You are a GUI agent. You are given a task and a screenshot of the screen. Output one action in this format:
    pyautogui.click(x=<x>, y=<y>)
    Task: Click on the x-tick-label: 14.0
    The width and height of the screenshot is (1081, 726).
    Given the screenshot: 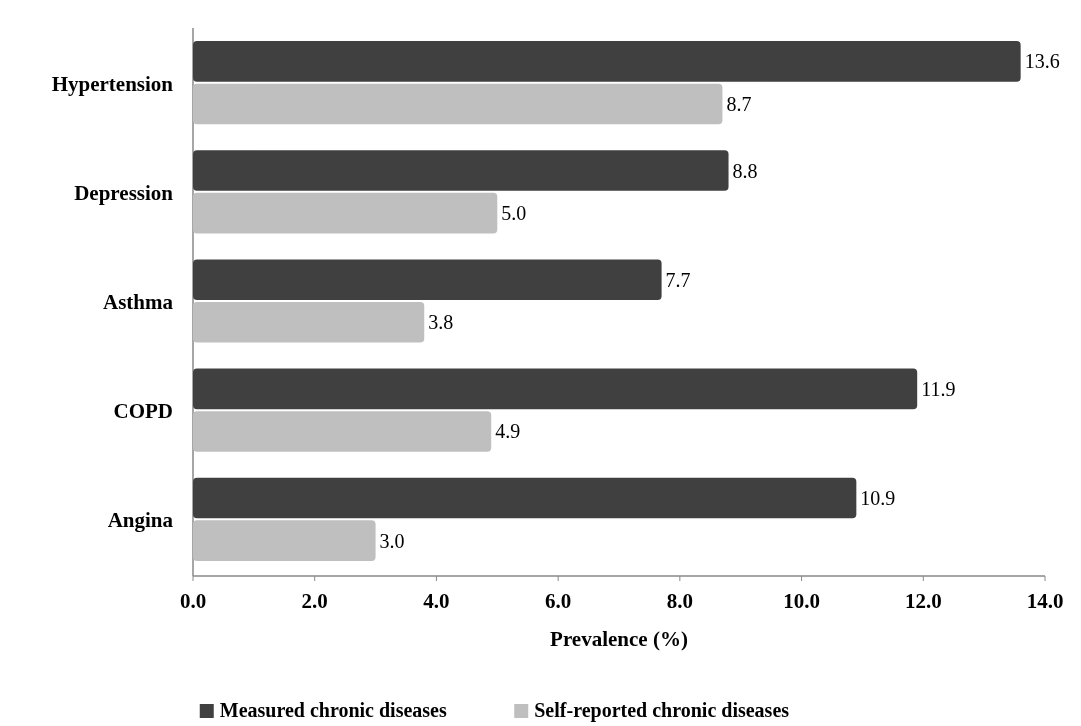 What is the action you would take?
    pyautogui.click(x=1045, y=601)
    